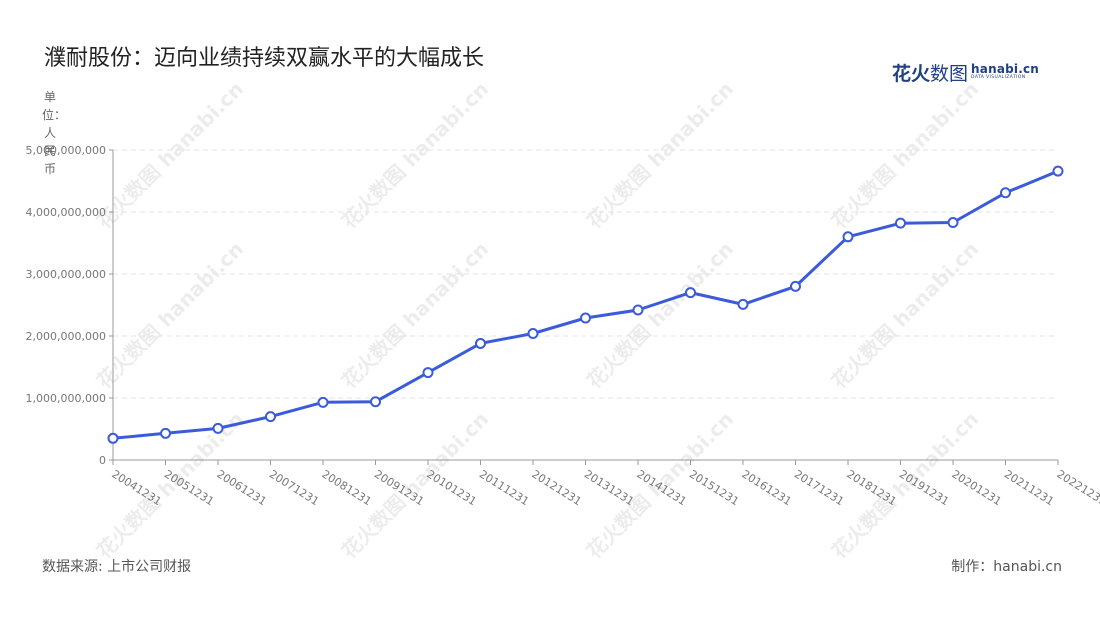  I want to click on y-axis-unit-label: 单位：人民币, so click(54, 133).